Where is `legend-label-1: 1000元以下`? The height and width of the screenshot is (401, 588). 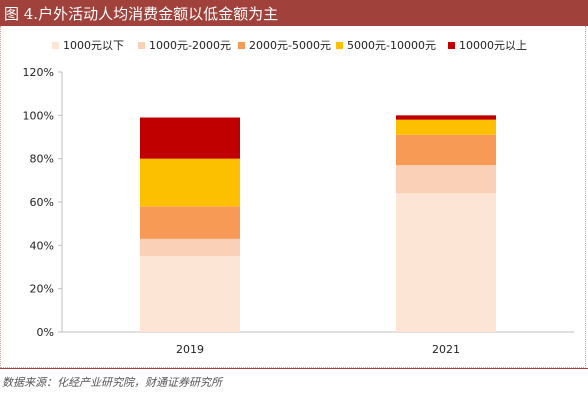
legend-label-1: 1000元以下 is located at coordinates (93, 45).